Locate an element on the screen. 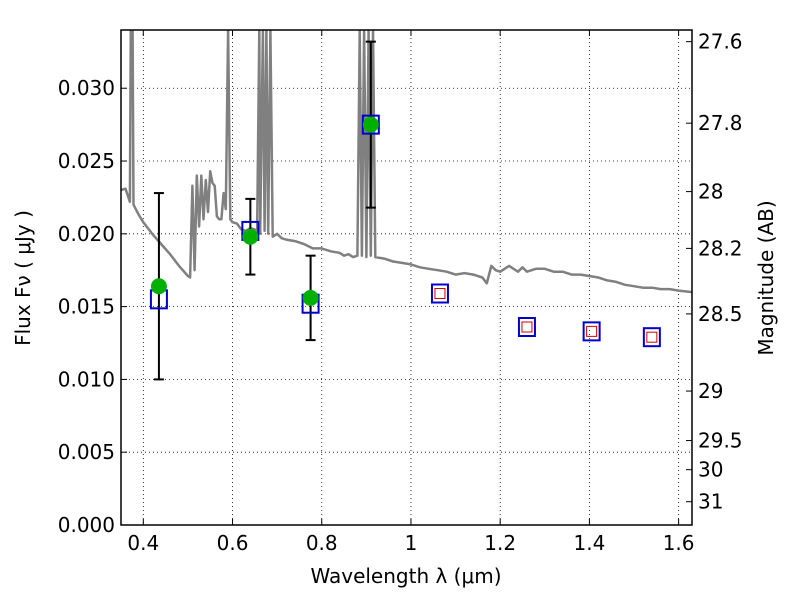  y-tick-labels: 0.000 0.005 0.010 0.015 0.020 0.025 0.030 is located at coordinates (86, 306).